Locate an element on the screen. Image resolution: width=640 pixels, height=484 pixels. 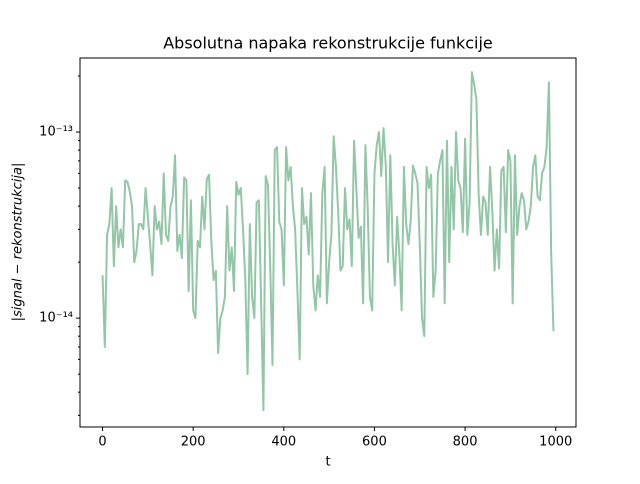
y-tick-label: 10⁻¹³ is located at coordinates (56, 132).